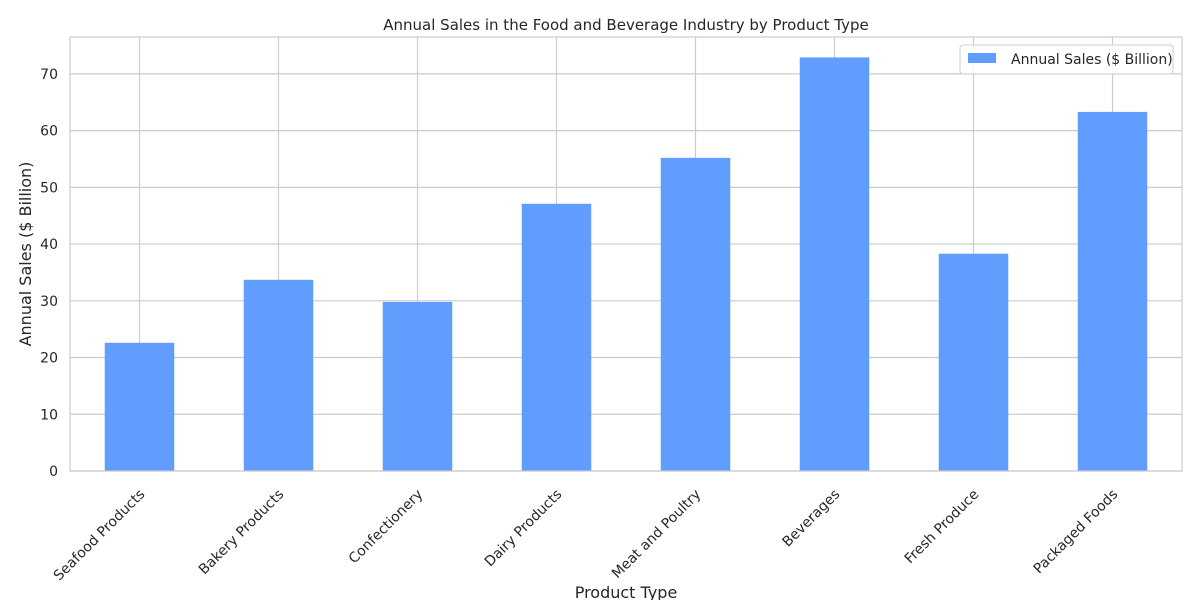  I want to click on x-tick-label: Dairy Products, so click(524, 529).